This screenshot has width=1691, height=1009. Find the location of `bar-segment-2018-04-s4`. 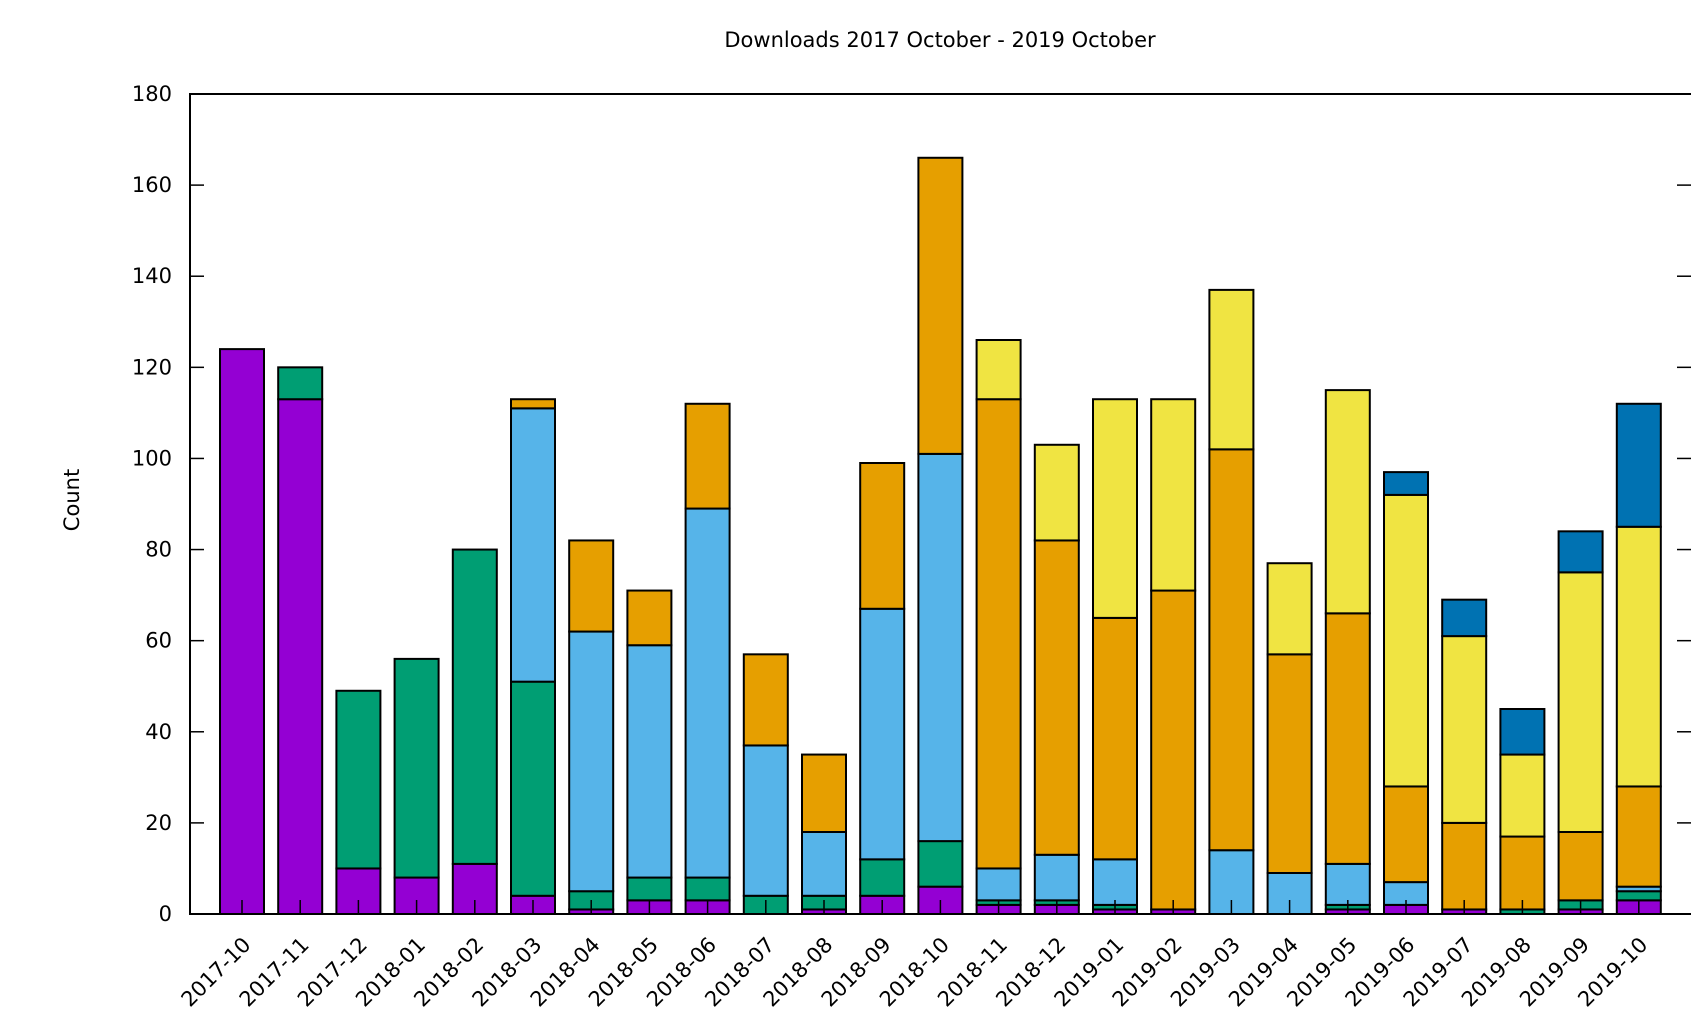

bar-segment-2018-04-s4 is located at coordinates (591, 586).